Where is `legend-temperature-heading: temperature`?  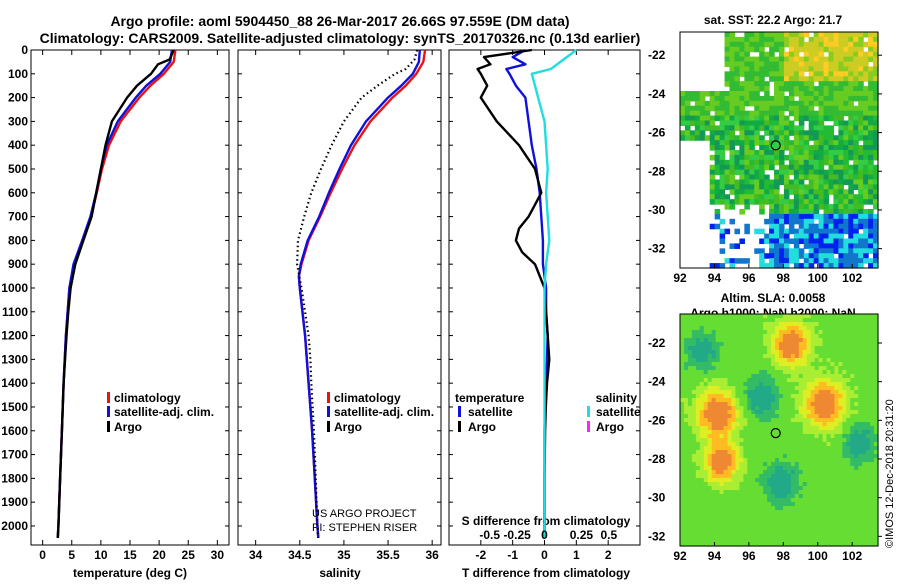
legend-temperature-heading: temperature is located at coordinates (490, 398).